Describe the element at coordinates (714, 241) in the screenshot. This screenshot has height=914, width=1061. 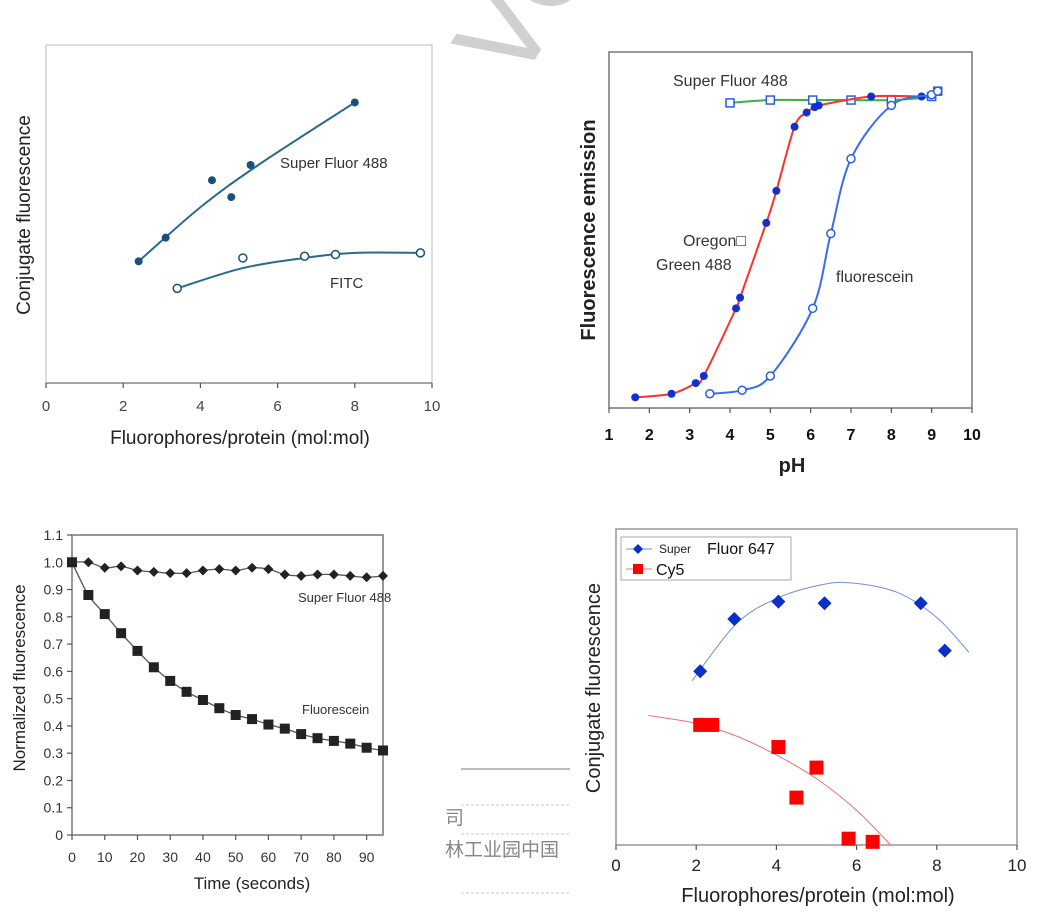
I see `series-annotation: Oregon□` at that location.